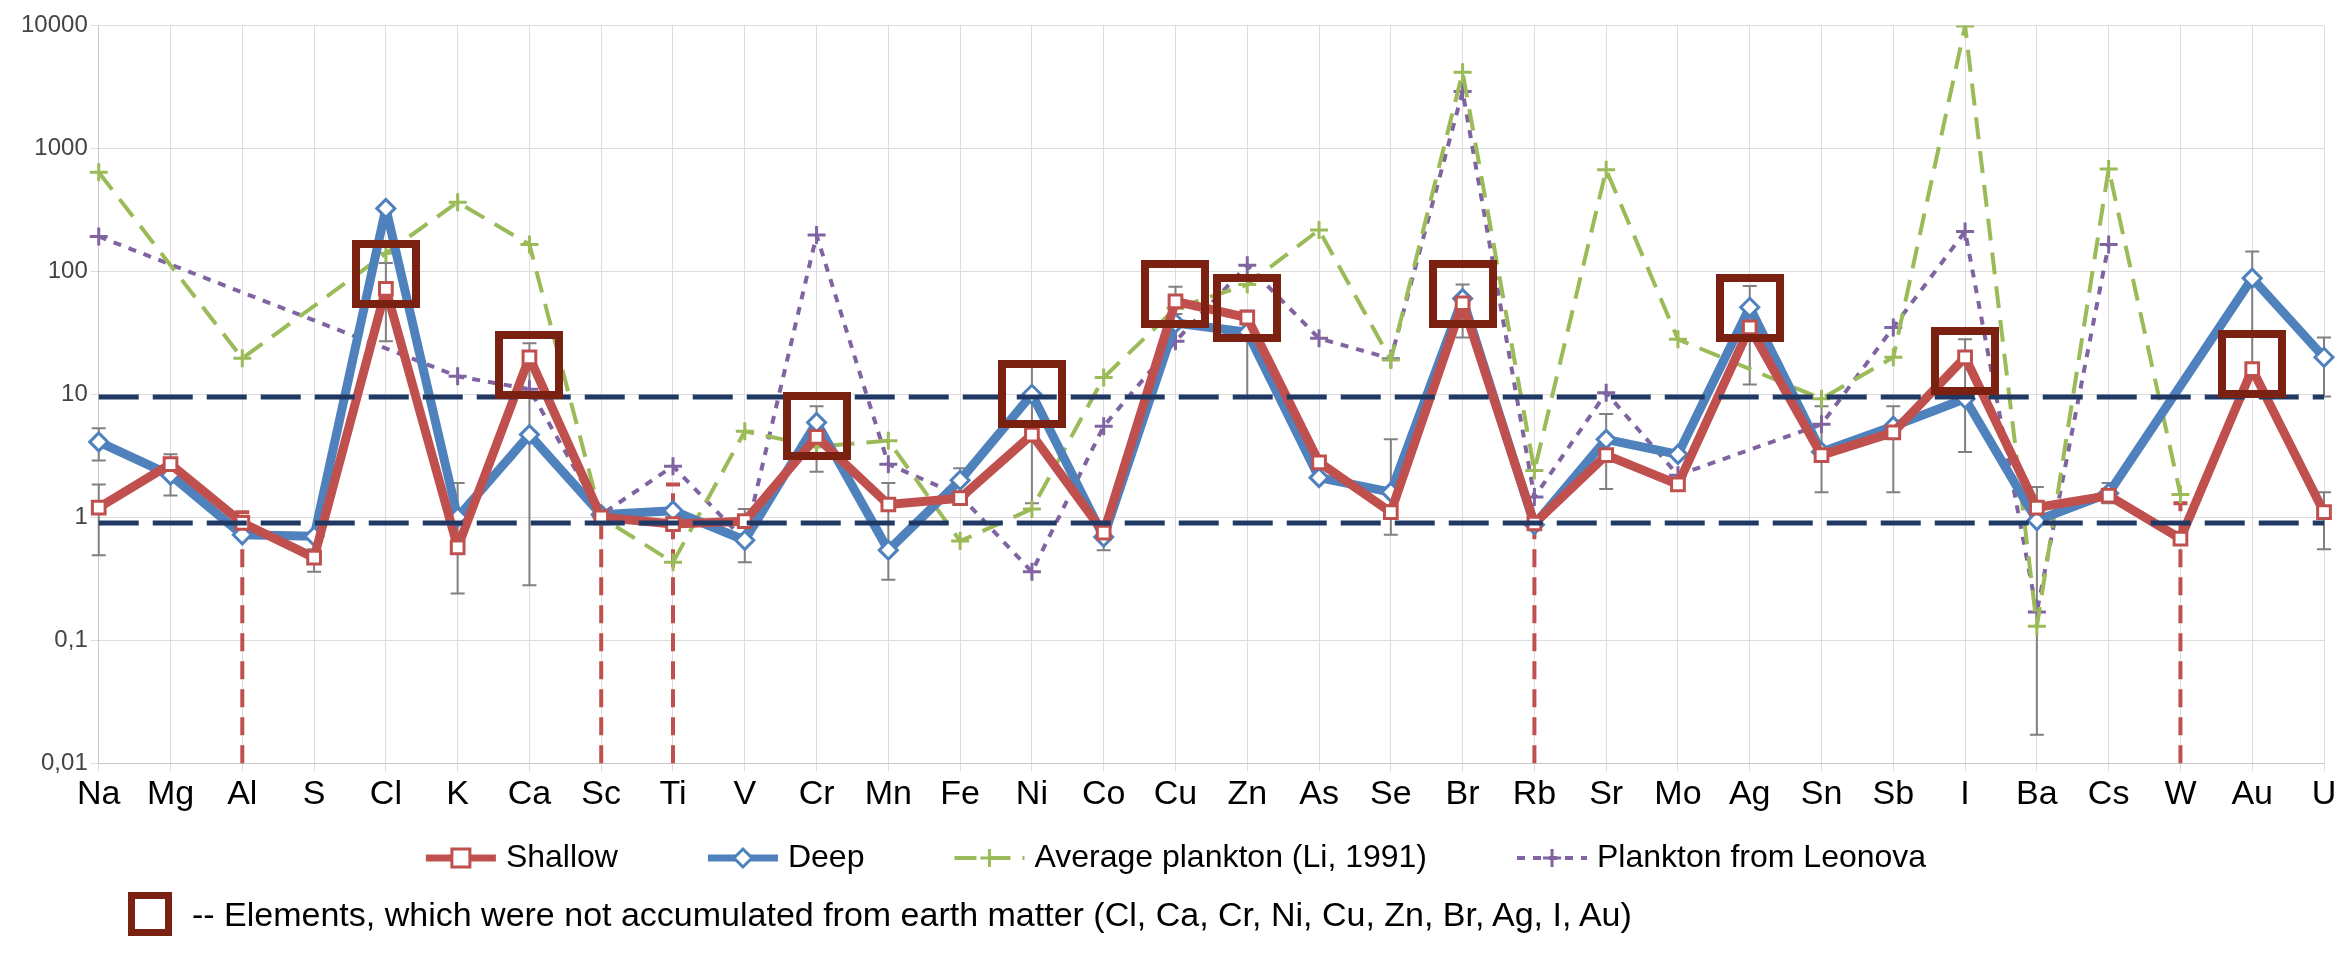  Describe the element at coordinates (61, 146) in the screenshot. I see `y-tick-label: 1000` at that location.